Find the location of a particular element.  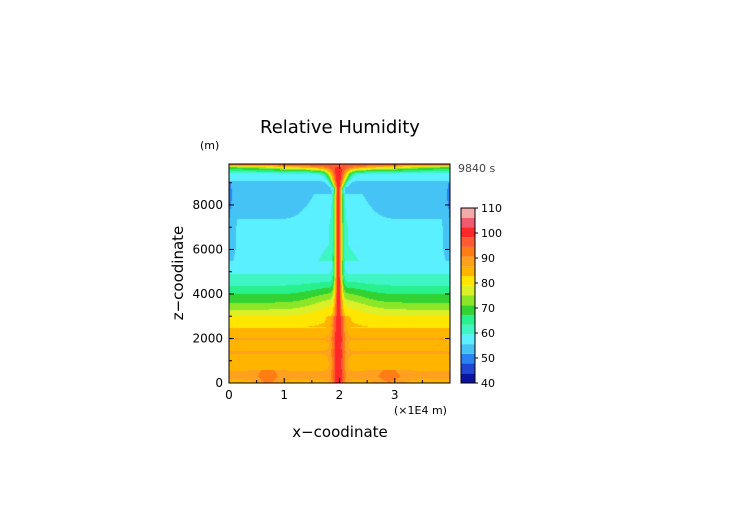

y-axis: 0 2000 4000 6000 8000 is located at coordinates (321, 286).